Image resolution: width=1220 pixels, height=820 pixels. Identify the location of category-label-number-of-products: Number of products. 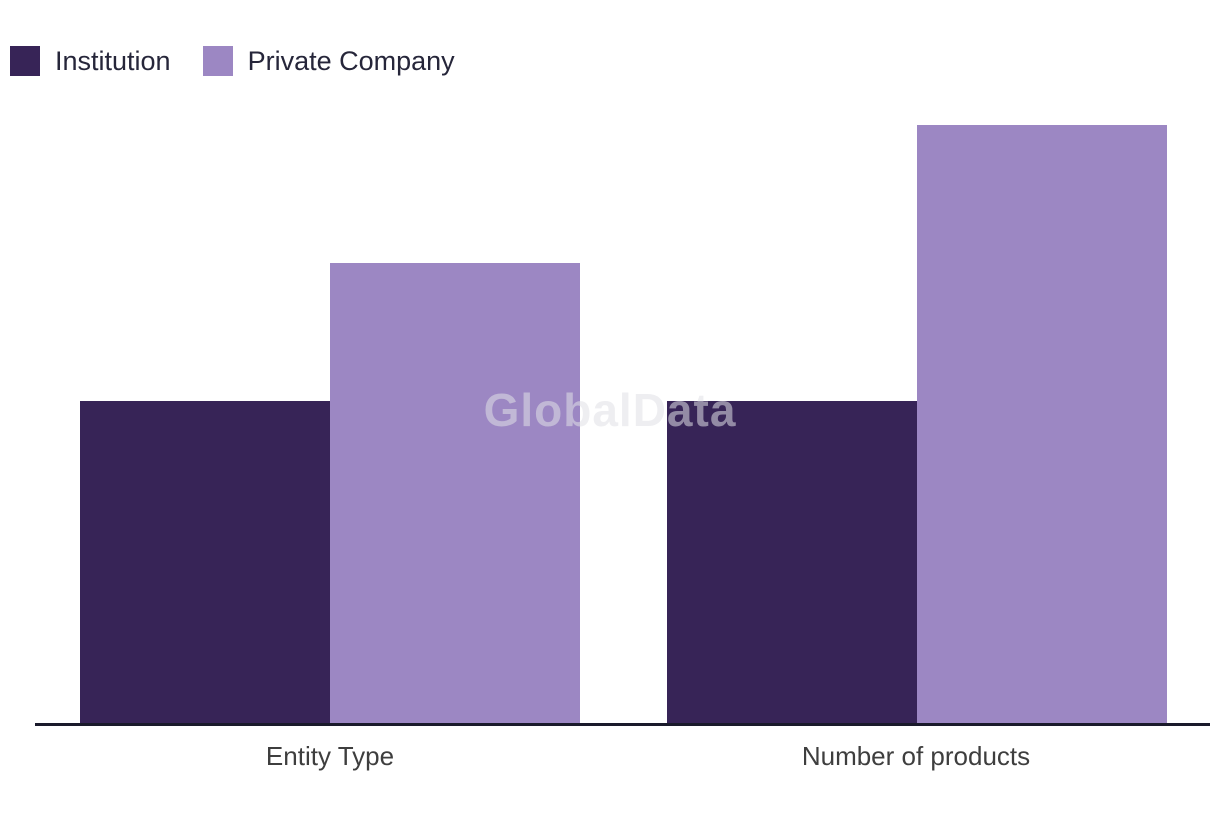
(916, 756).